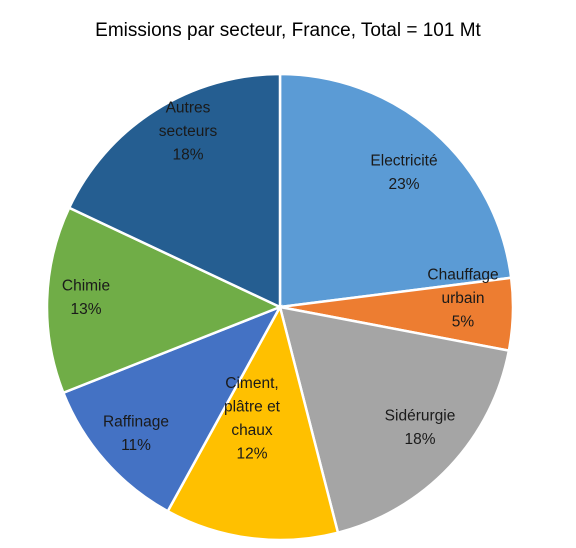  Describe the element at coordinates (420, 427) in the screenshot. I see `slice-label: Sidérurgie 18%` at that location.